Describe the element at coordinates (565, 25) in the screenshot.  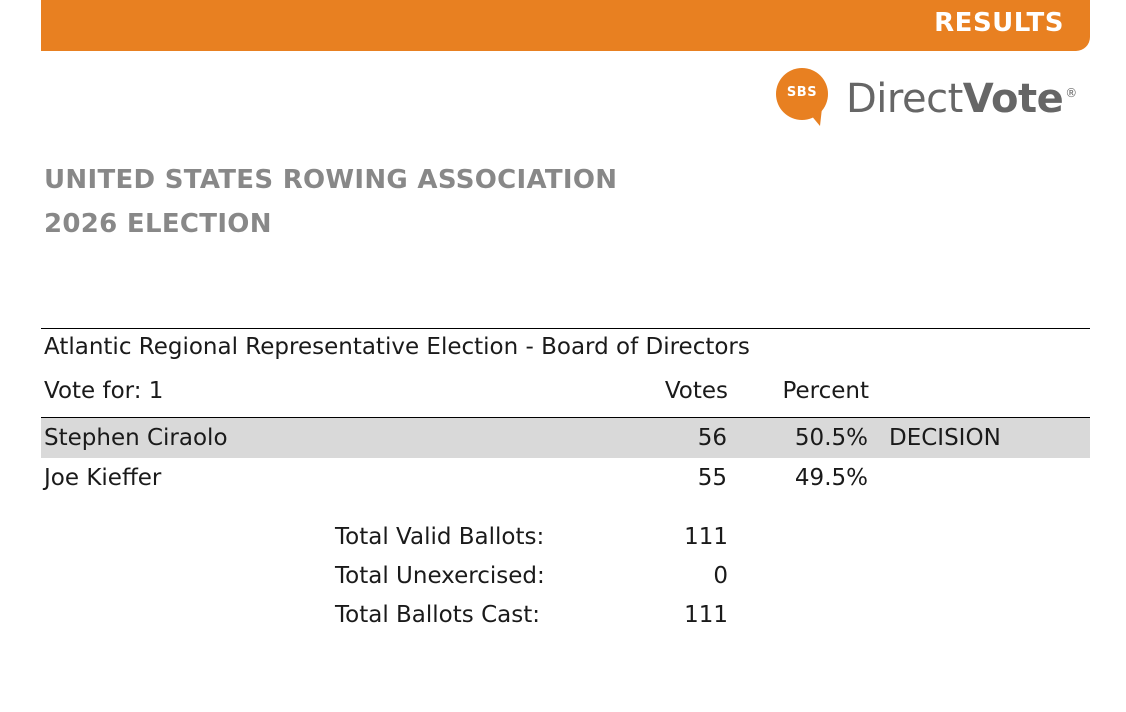
I see `results-banner: RESULTS` at that location.